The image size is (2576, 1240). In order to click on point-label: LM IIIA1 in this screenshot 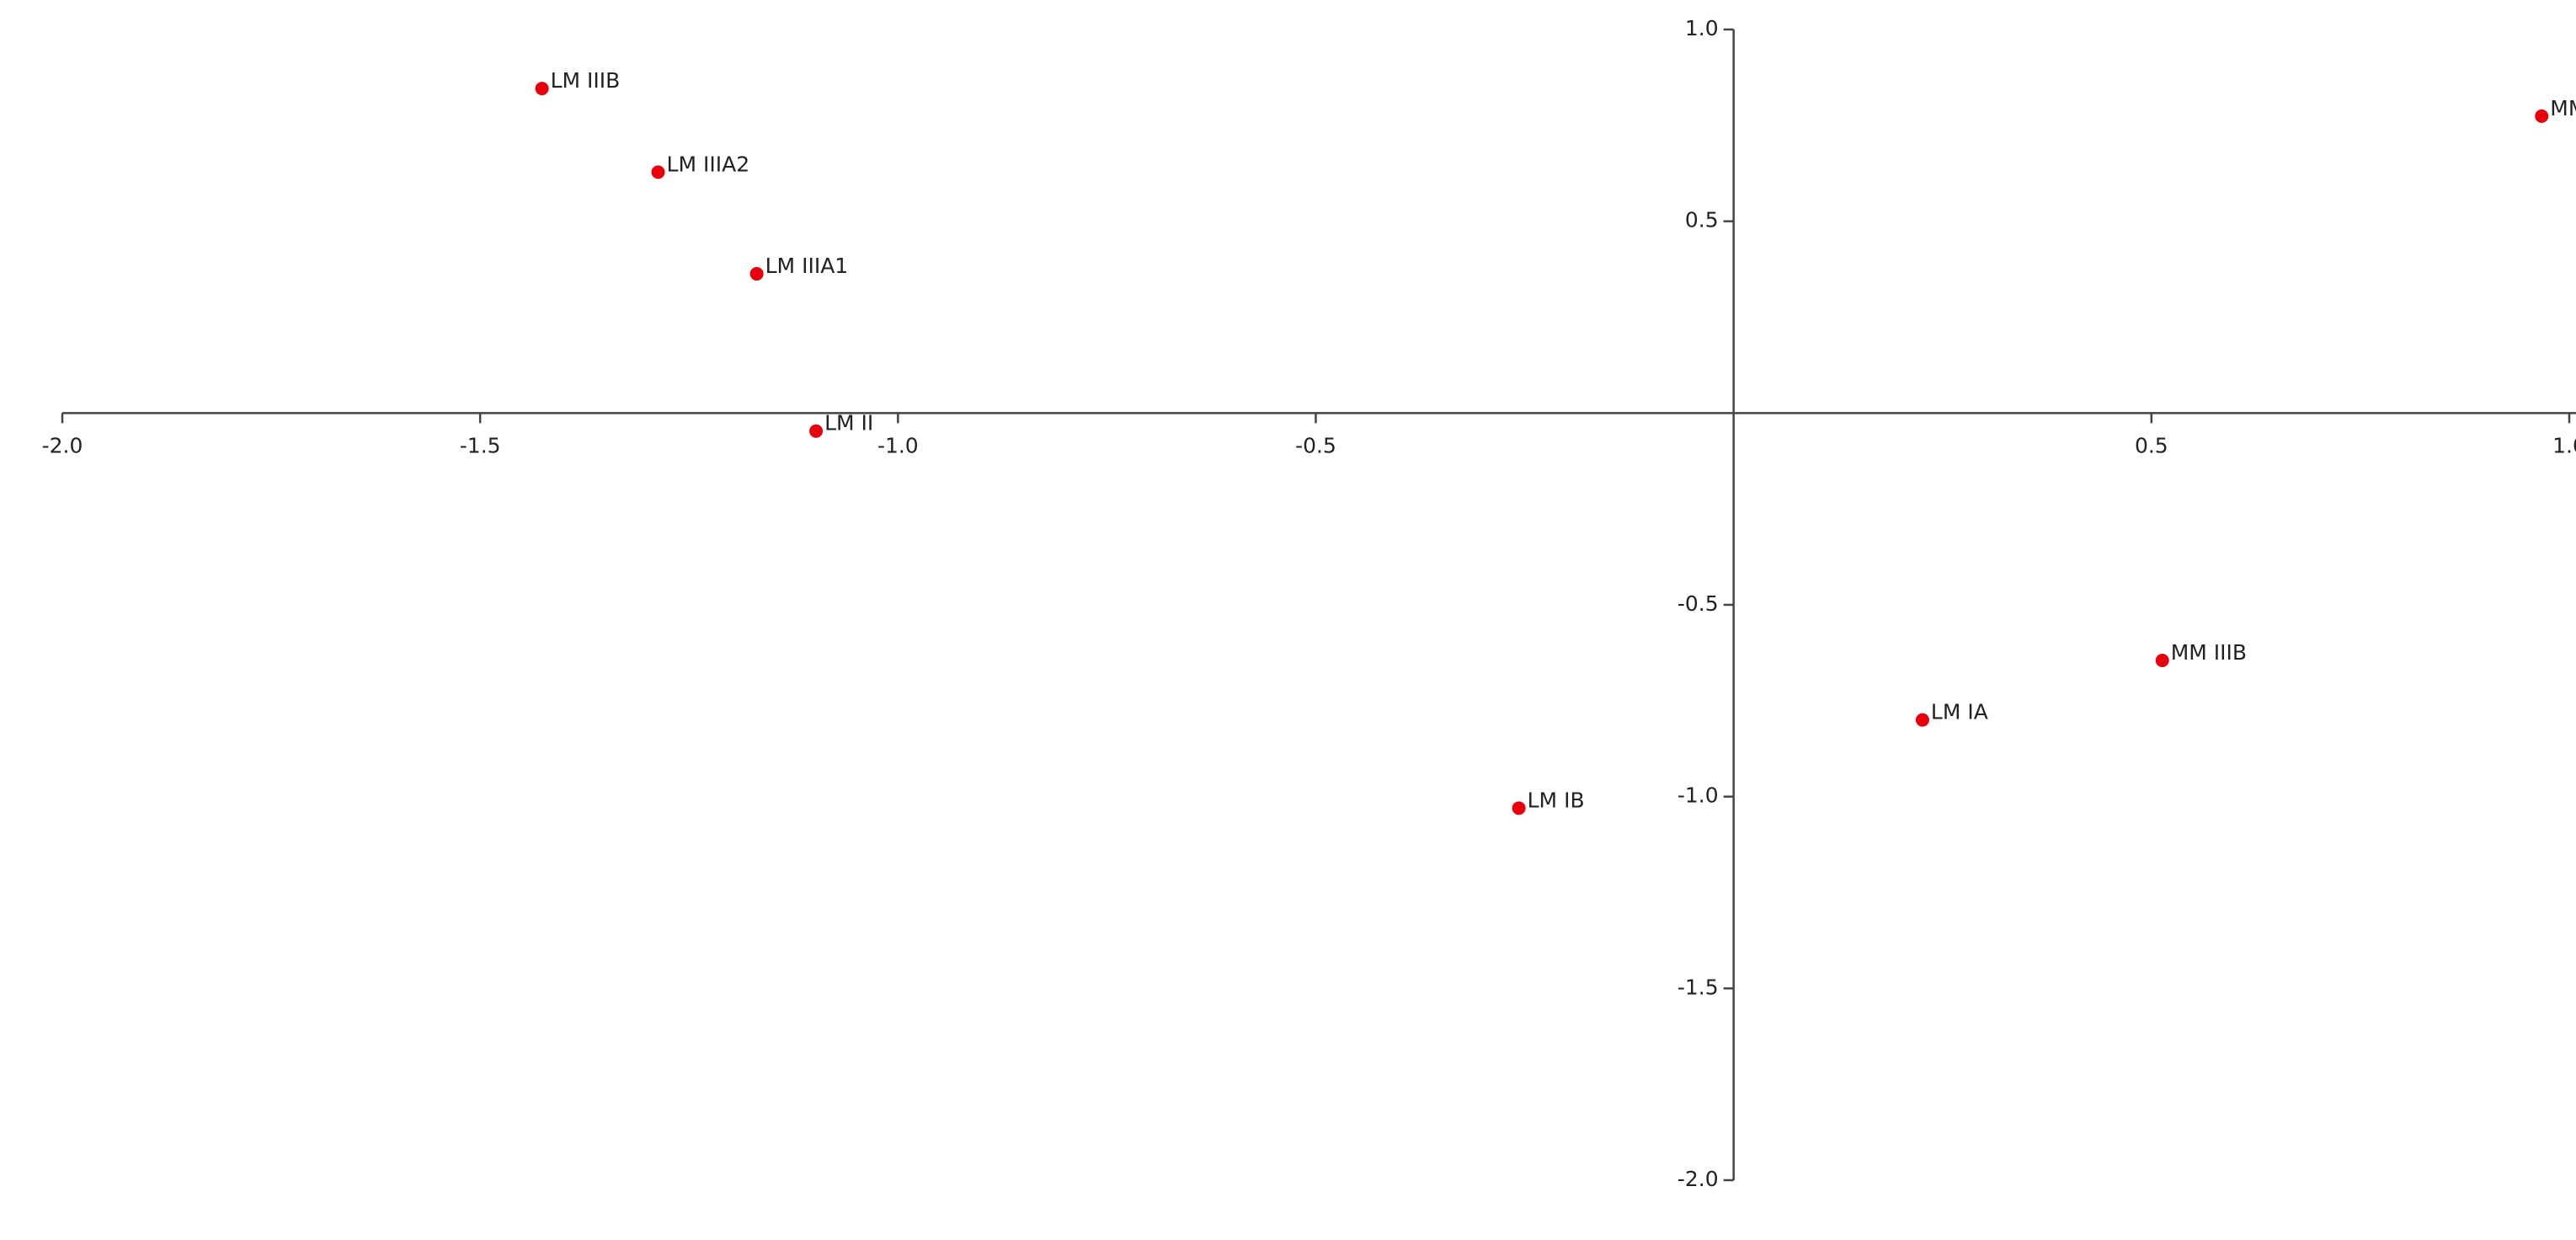, I will do `click(807, 266)`.